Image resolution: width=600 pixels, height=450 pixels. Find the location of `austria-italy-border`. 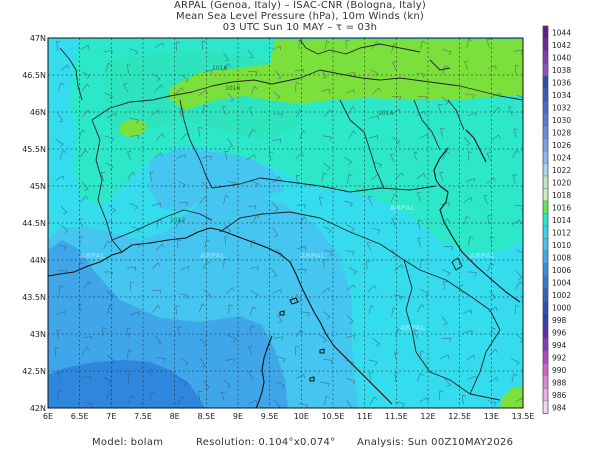

austria-italy-border is located at coordinates (397, 85).